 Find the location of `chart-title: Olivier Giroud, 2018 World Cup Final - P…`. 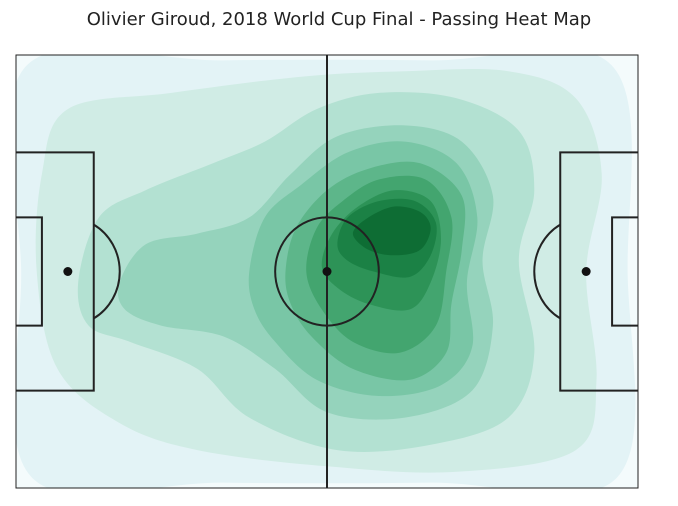

chart-title: Olivier Giroud, 2018 World Cup Final - P… is located at coordinates (339, 19).